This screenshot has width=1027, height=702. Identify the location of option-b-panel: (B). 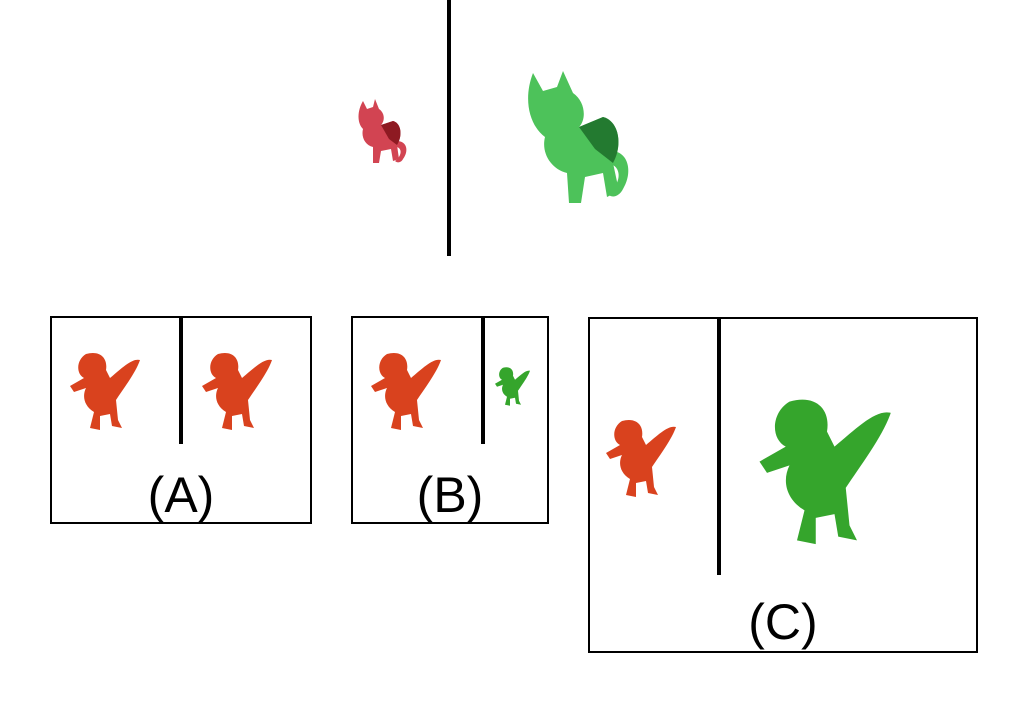
(450, 420).